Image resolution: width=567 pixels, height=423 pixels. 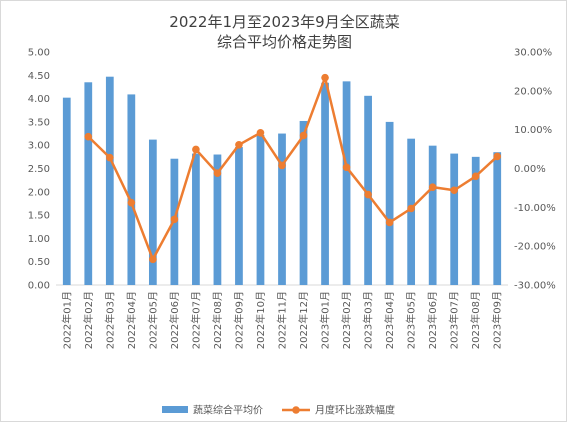 What do you see at coordinates (411, 320) in the screenshot?
I see `x-tick-label: 2023年05月` at bounding box center [411, 320].